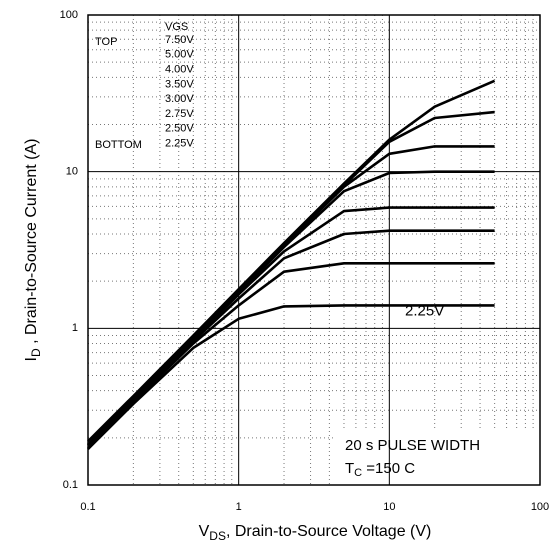 The width and height of the screenshot is (552, 559). I want to click on legend-top: TOP, so click(106, 42).